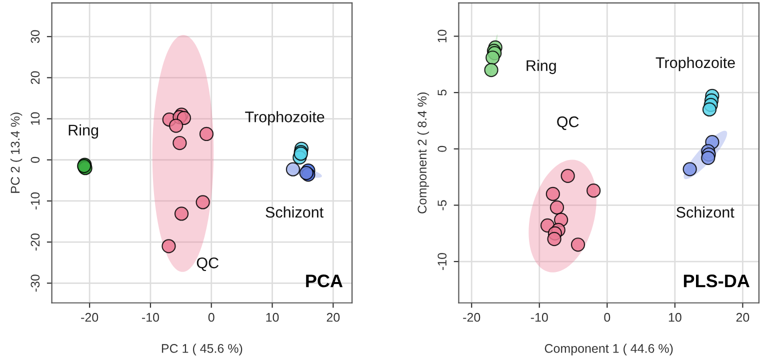  I want to click on text: PCA, so click(324, 281).